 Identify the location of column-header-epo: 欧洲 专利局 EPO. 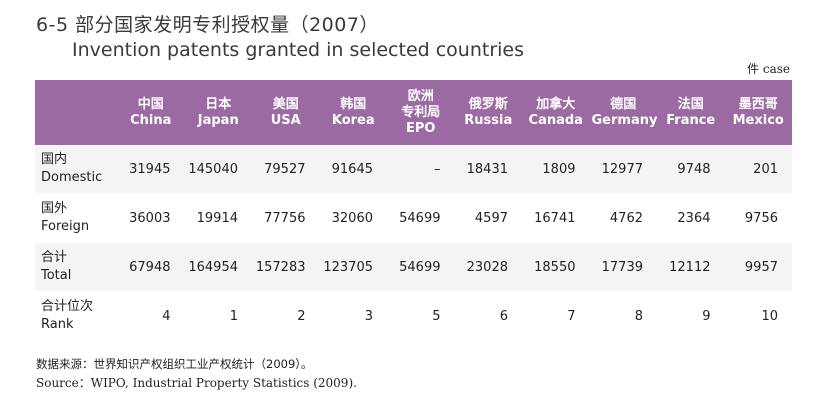
(421, 112).